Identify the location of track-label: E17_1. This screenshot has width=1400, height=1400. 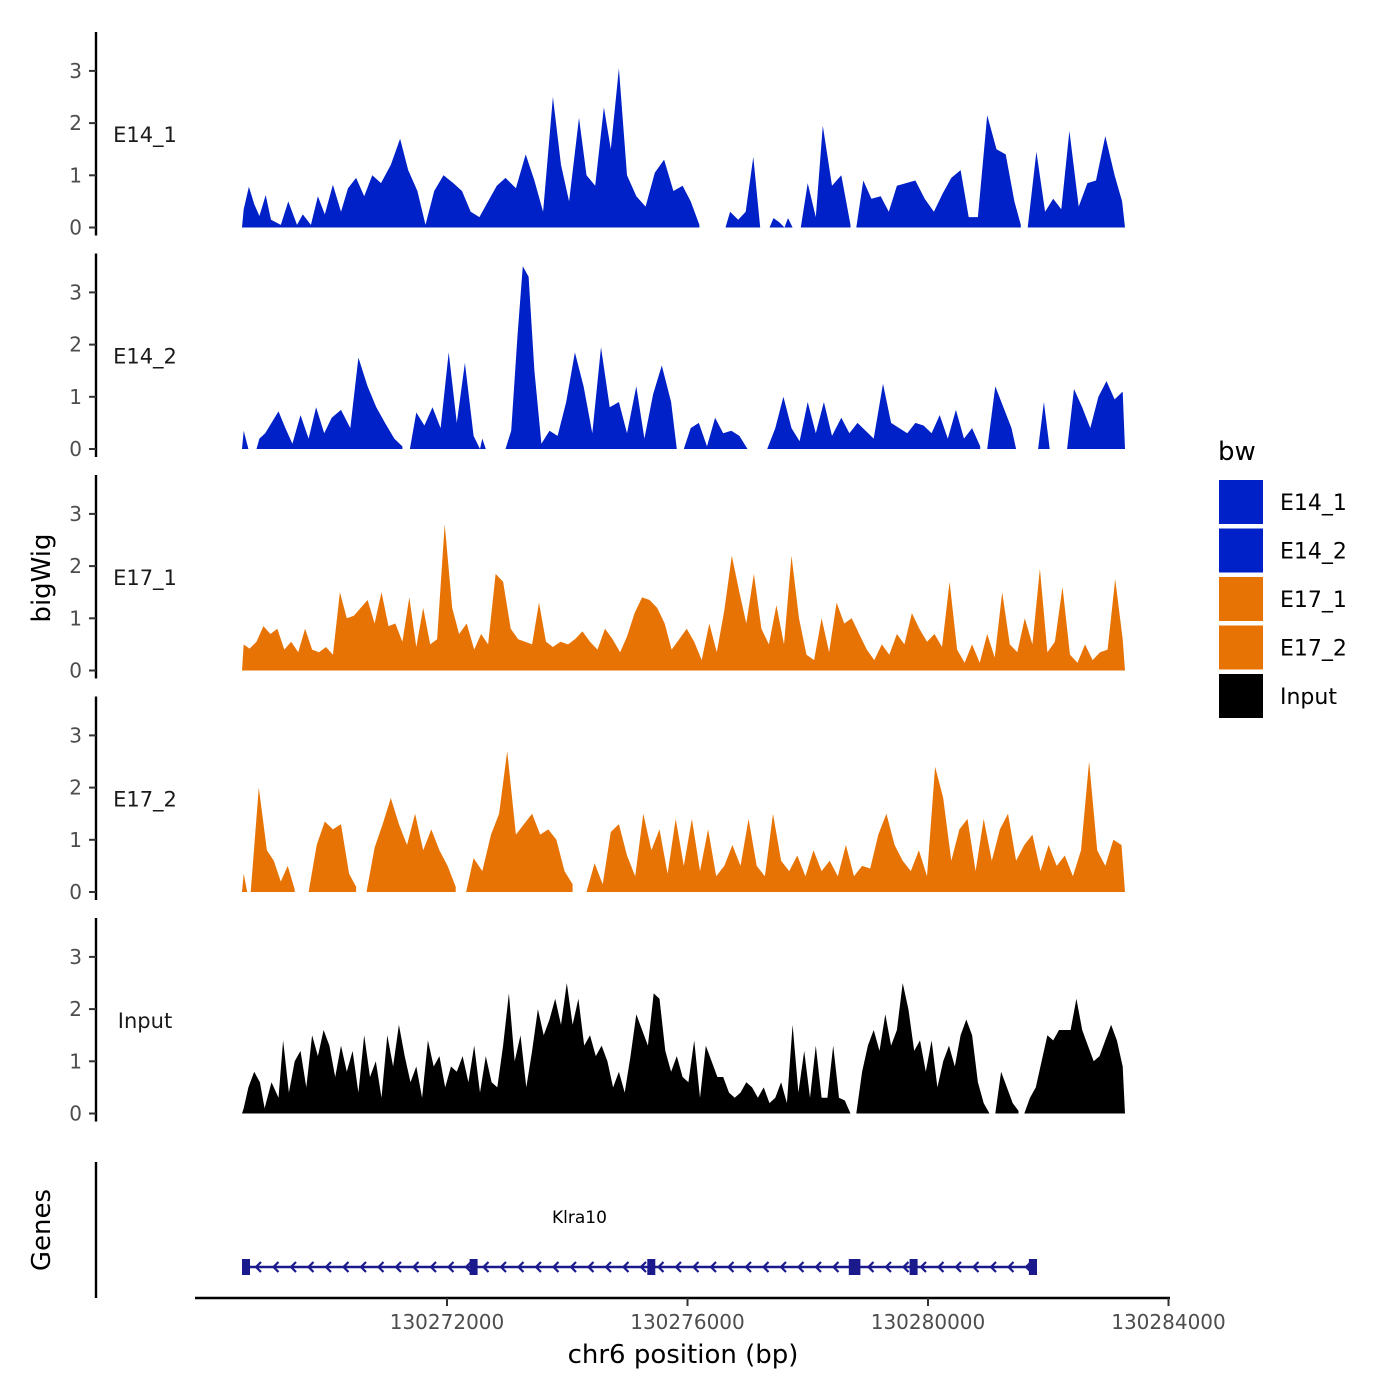
(145, 578).